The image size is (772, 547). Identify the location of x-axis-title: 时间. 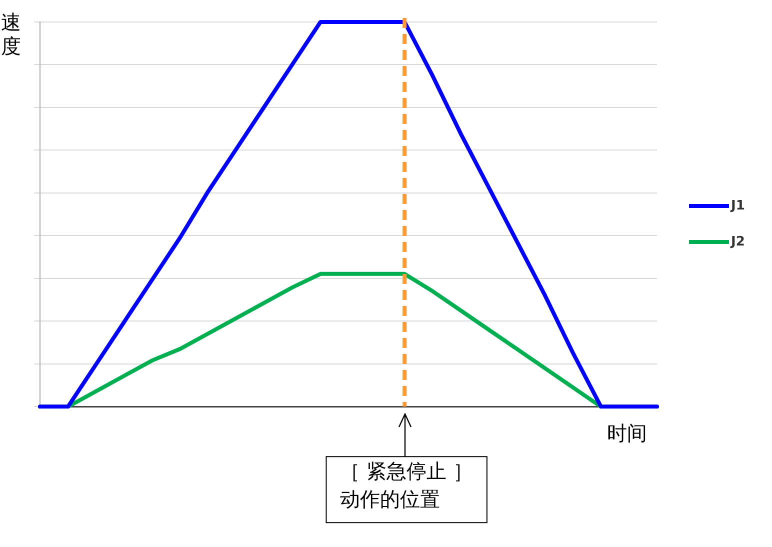
(627, 432).